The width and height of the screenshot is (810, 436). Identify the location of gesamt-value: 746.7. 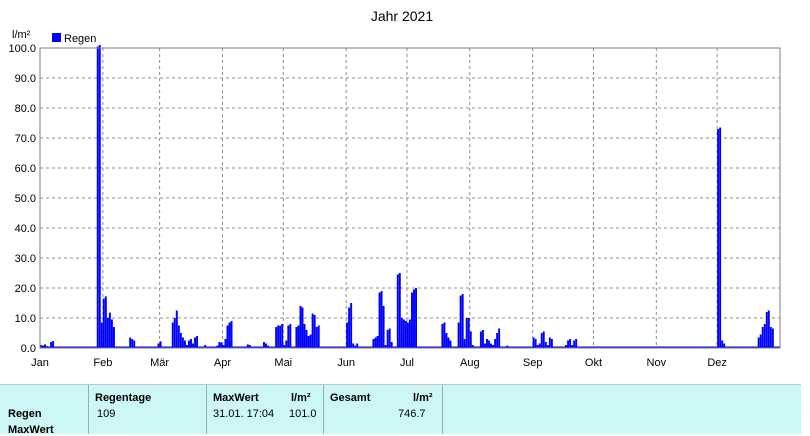
(412, 414).